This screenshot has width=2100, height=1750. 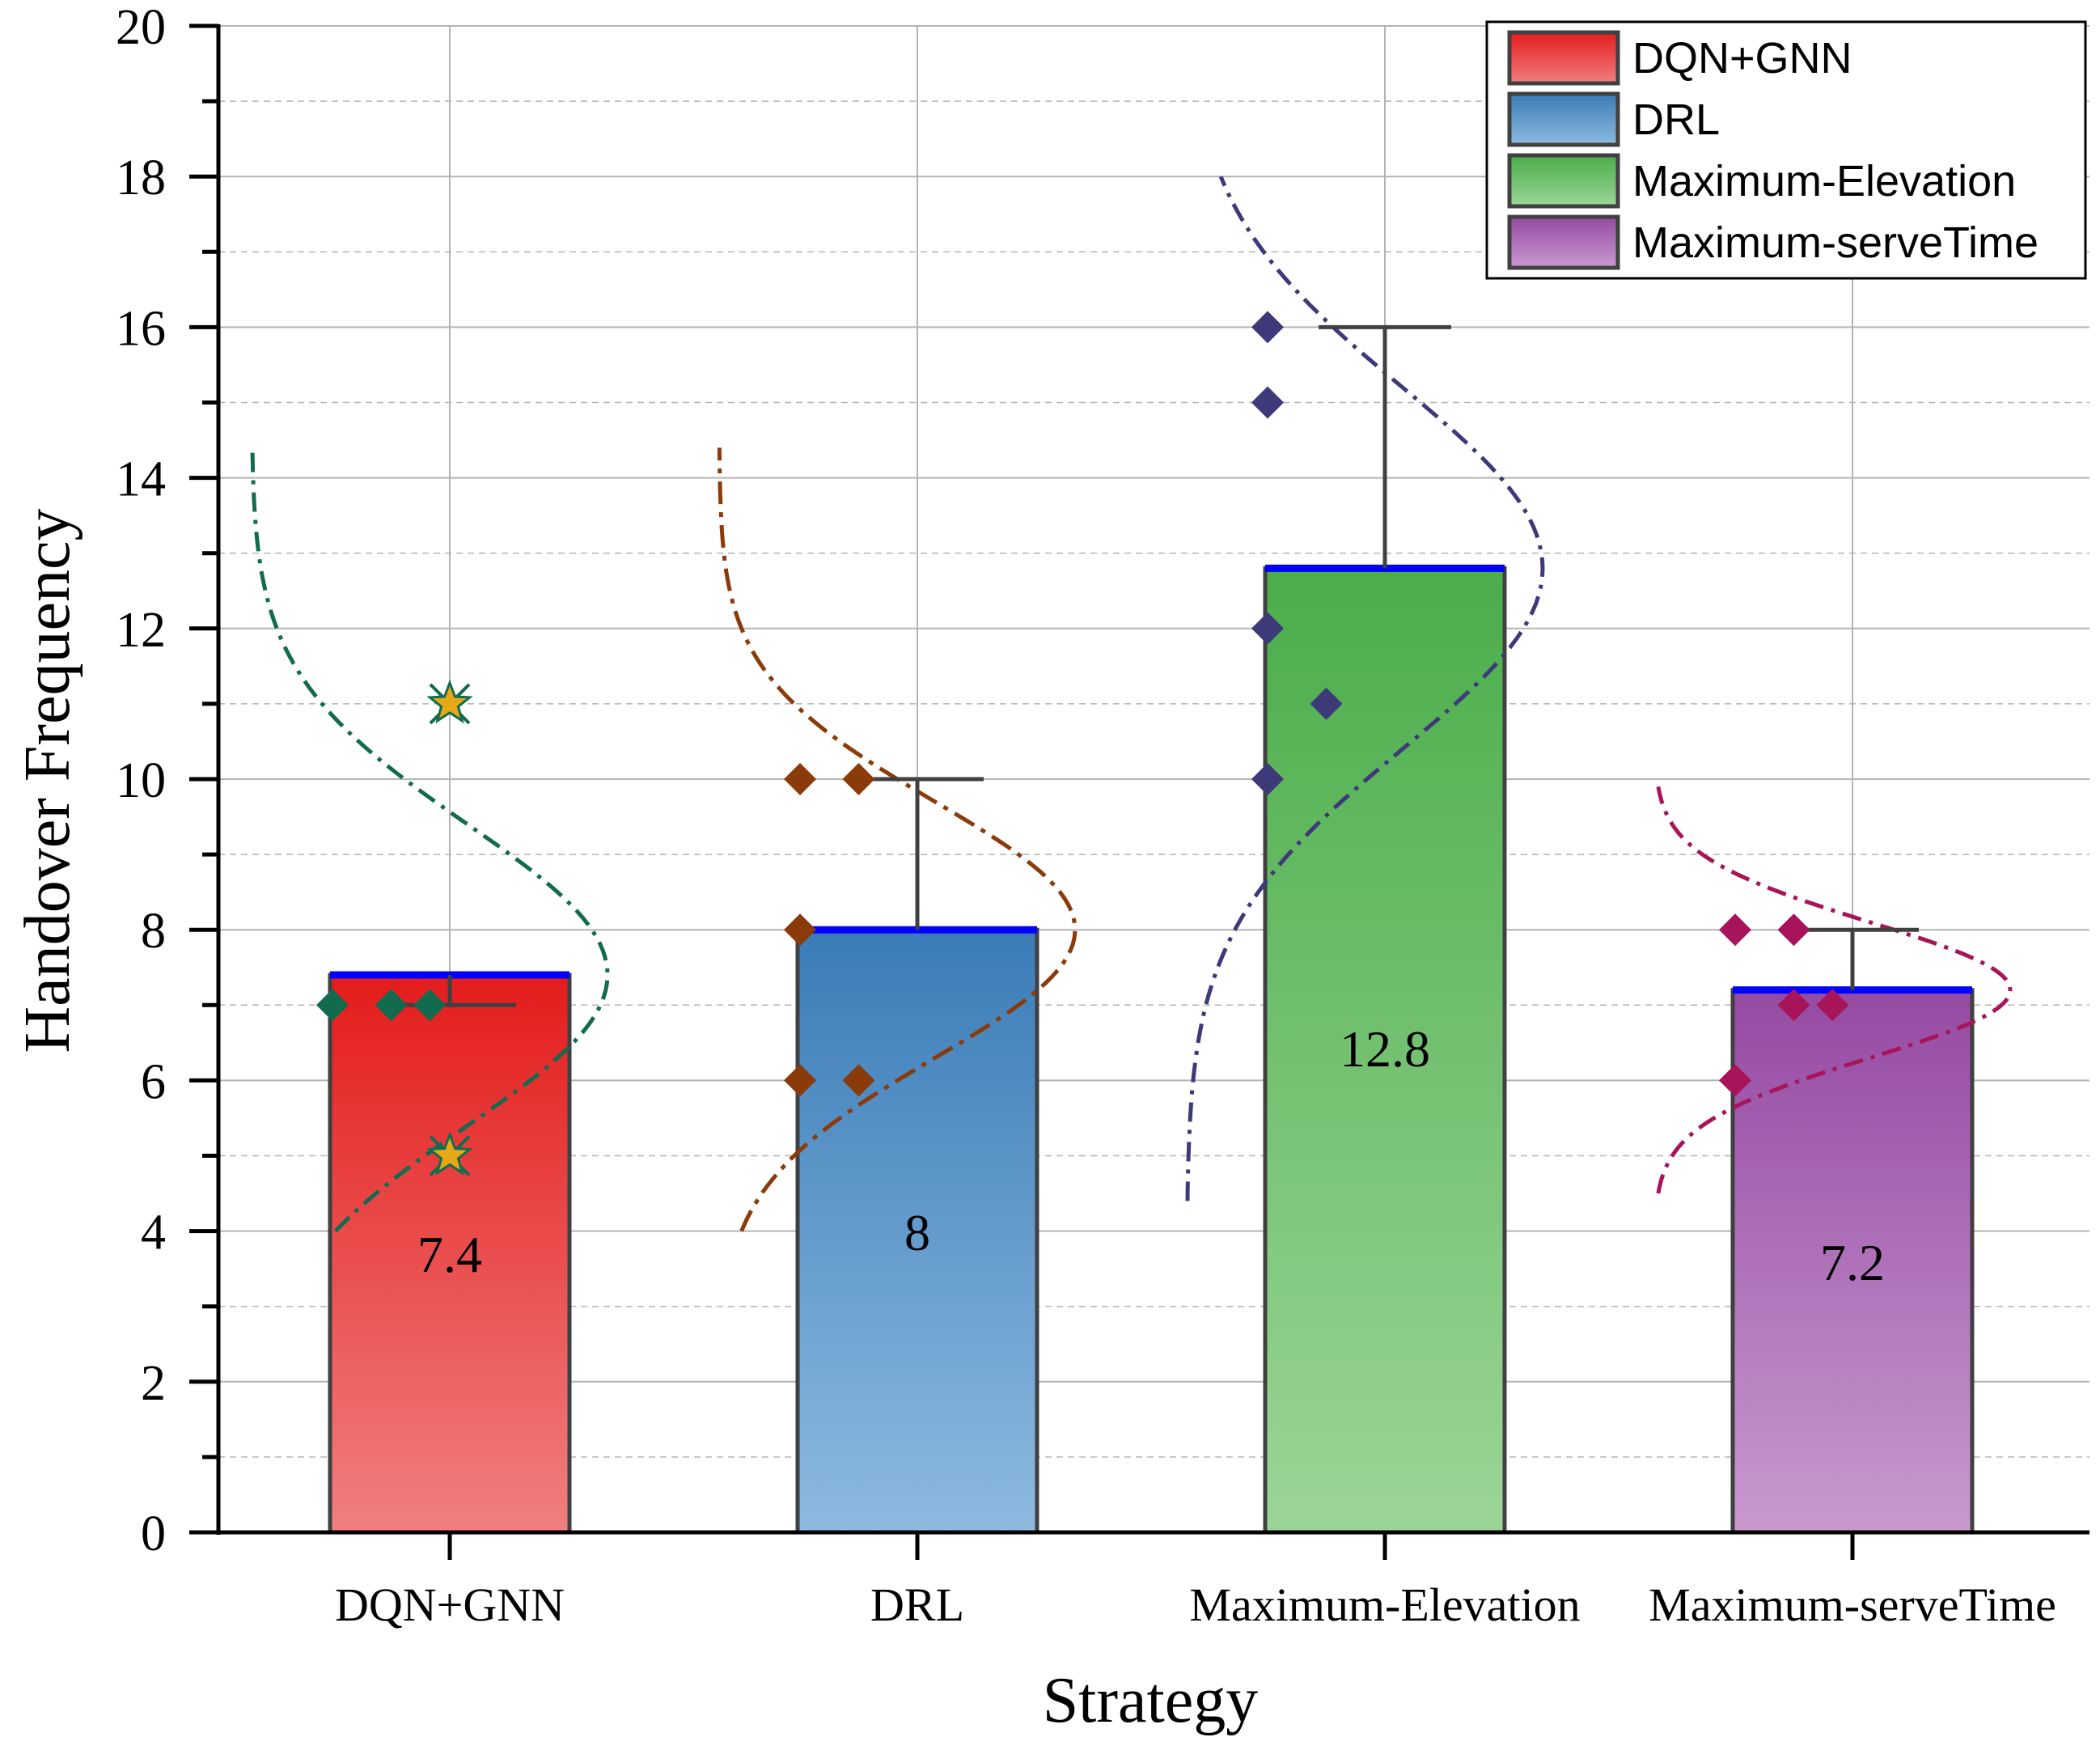 What do you see at coordinates (141, 178) in the screenshot?
I see `y-tick-label: 18` at bounding box center [141, 178].